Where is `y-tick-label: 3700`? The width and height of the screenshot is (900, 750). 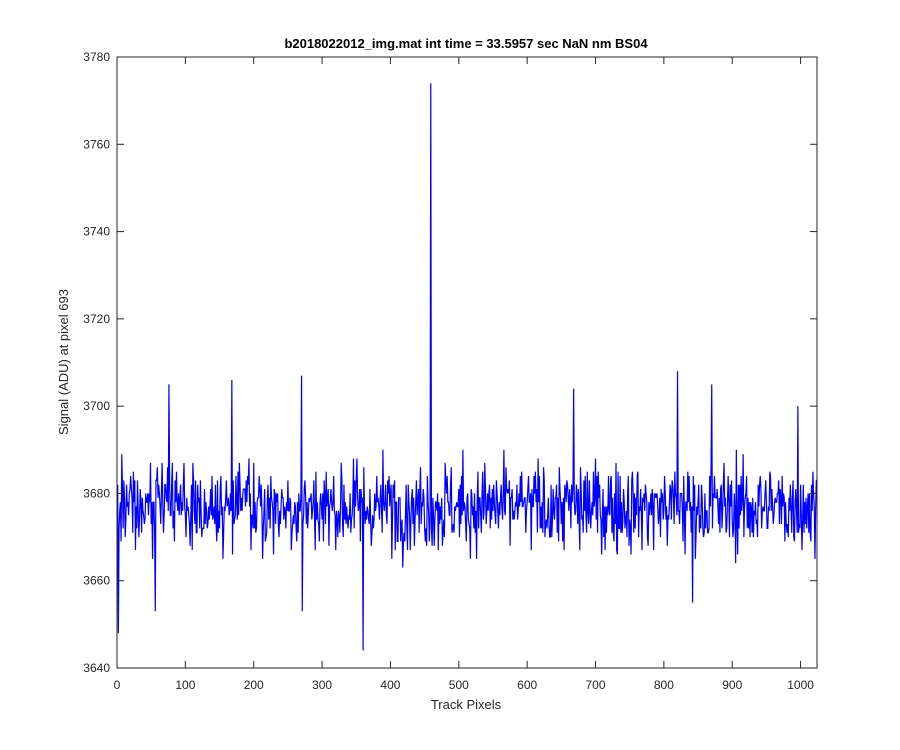
y-tick-label: 3700 is located at coordinates (96, 406).